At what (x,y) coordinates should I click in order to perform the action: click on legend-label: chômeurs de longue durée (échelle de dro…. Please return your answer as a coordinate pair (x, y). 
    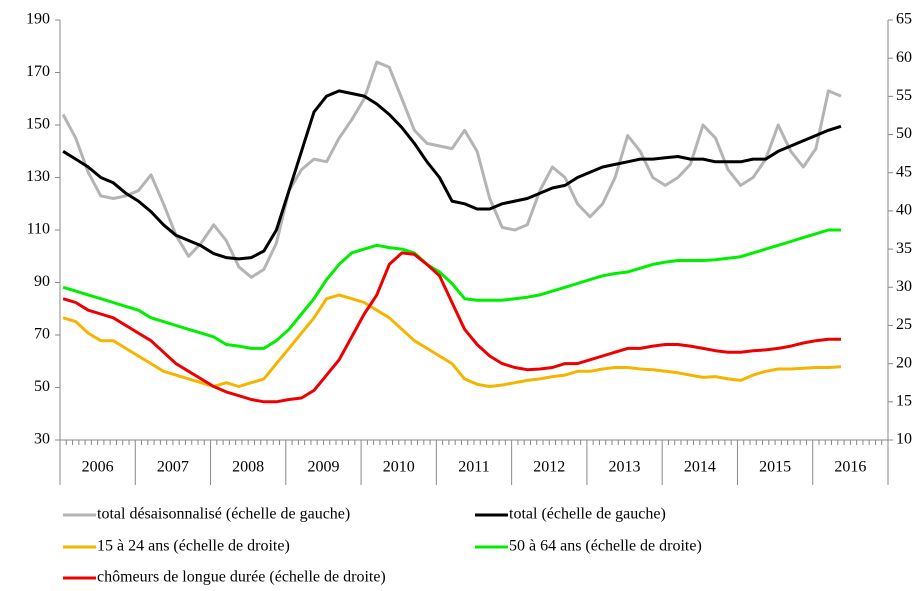
    Looking at the image, I should click on (241, 577).